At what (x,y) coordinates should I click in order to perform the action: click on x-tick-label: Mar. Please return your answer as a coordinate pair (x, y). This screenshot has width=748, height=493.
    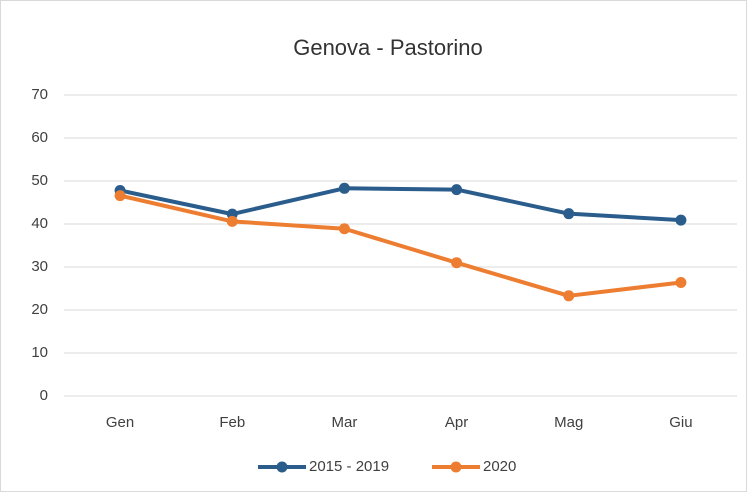
    Looking at the image, I should click on (344, 422).